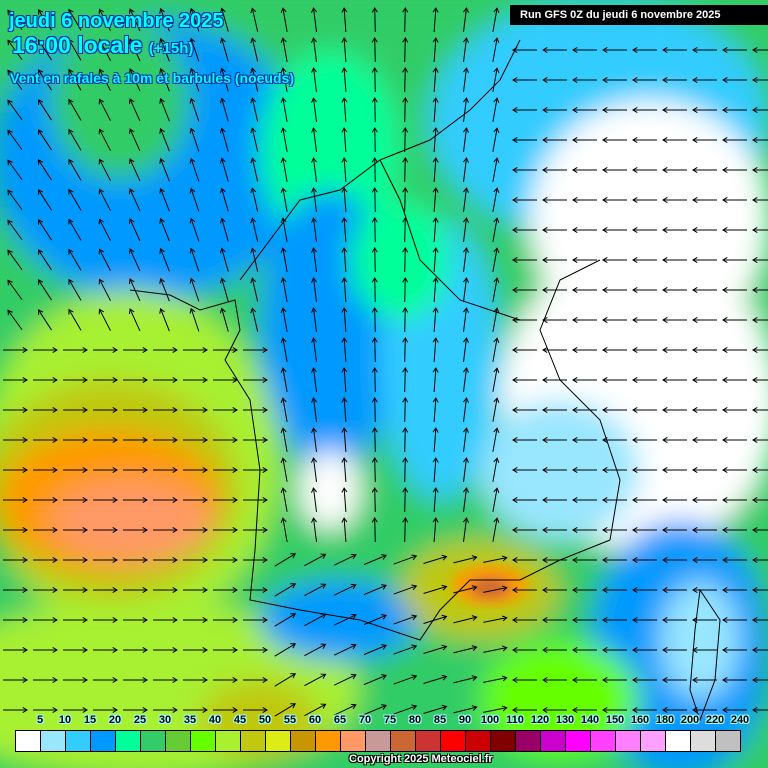 The image size is (768, 768). What do you see at coordinates (665, 720) in the screenshot?
I see `legend-label: 180` at bounding box center [665, 720].